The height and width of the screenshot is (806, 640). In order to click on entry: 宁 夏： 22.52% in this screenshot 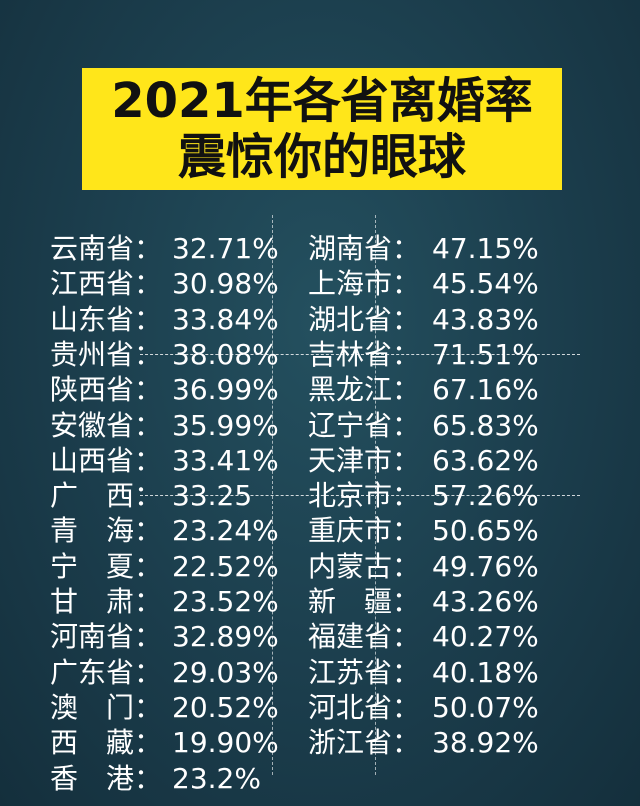, I will do `click(164, 567)`.